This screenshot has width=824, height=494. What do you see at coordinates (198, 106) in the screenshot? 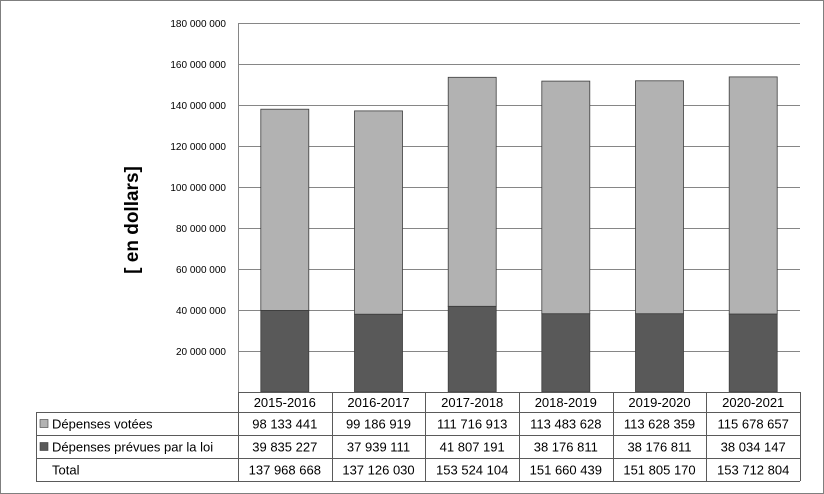
I see `y-tick-label: 140 000 000` at bounding box center [198, 106].